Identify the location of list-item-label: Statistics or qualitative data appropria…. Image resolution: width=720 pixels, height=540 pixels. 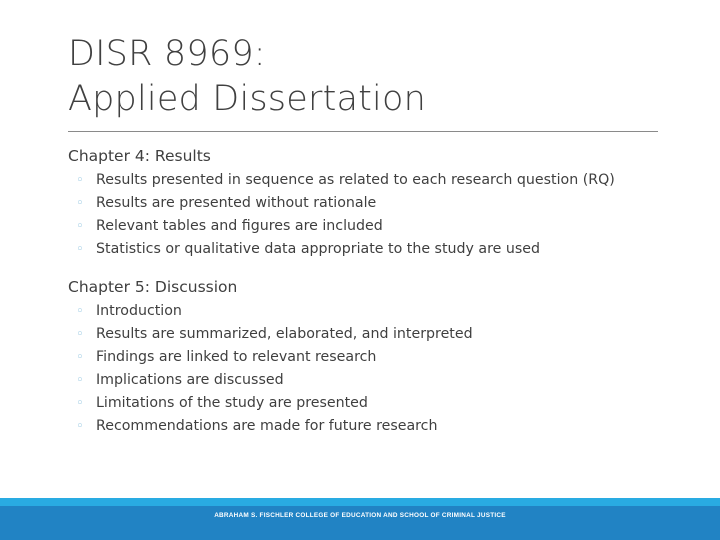
(318, 249).